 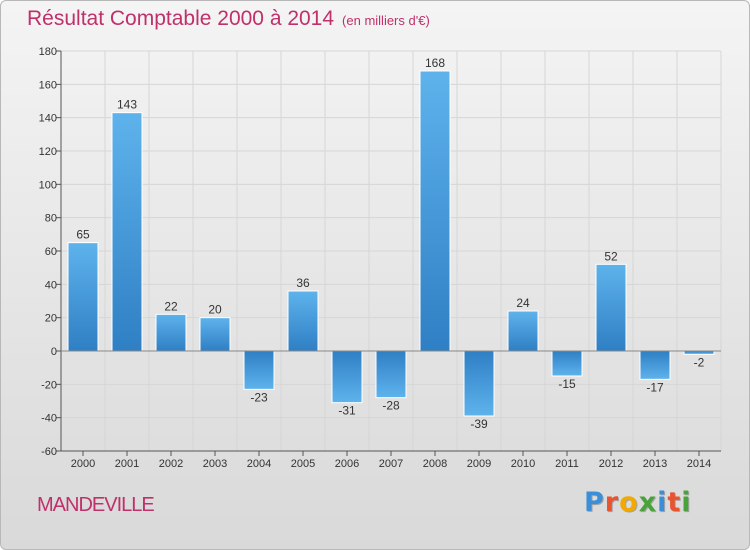 I want to click on x-tick-label: 2002, so click(x=171, y=464).